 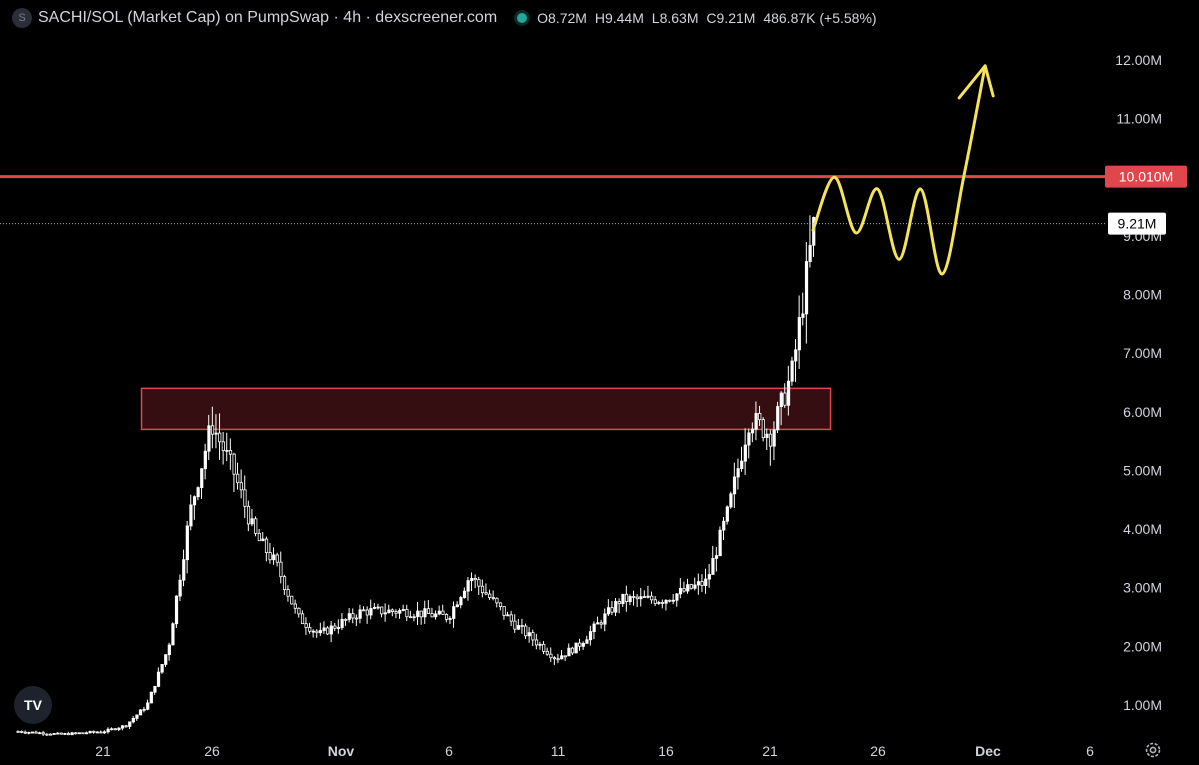 I want to click on ohlc-high-key: H, so click(x=599, y=18).